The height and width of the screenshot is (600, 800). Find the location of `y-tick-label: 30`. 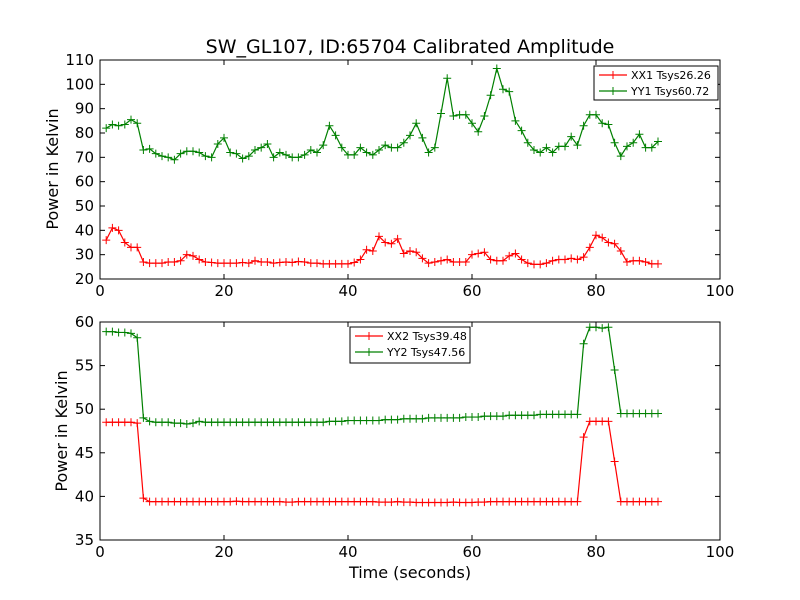

y-tick-label: 30 is located at coordinates (84, 255).